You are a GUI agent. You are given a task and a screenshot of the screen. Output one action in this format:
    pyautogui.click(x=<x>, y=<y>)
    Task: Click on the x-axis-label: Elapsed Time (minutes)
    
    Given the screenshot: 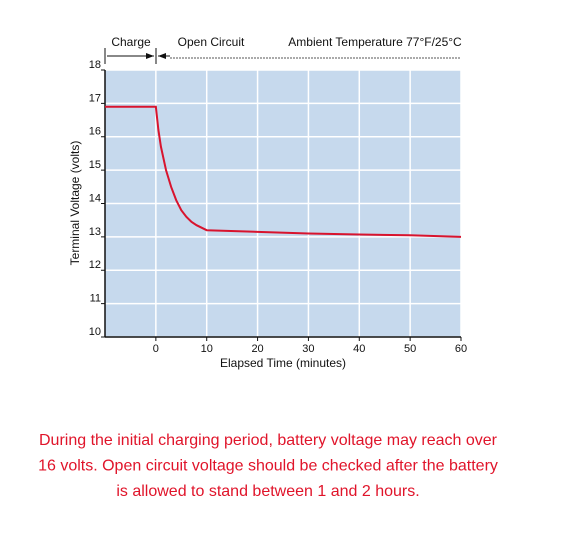 What is the action you would take?
    pyautogui.click(x=283, y=363)
    